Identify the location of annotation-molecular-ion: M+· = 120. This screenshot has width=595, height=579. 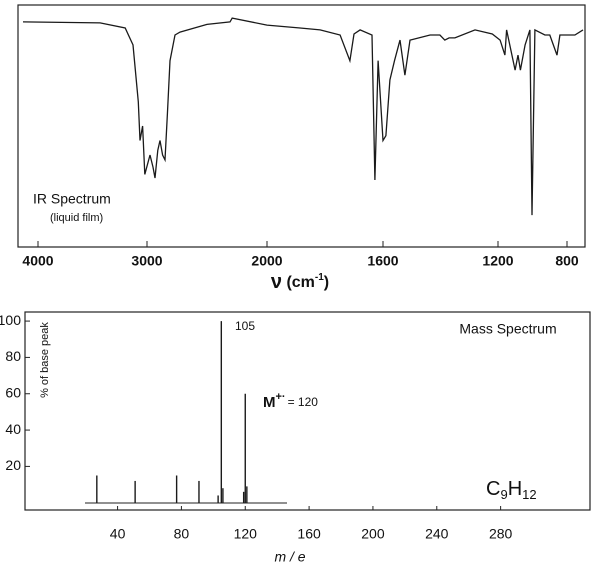
(290, 401).